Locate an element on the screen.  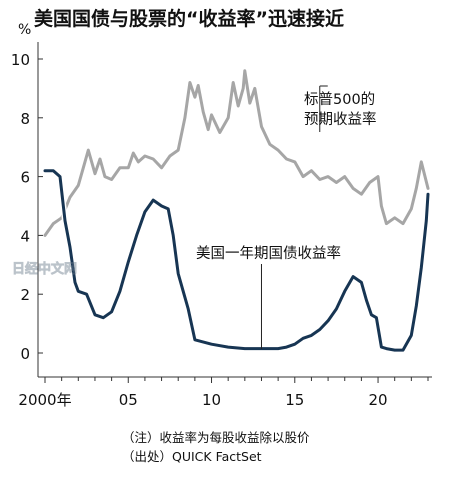
y-tick-label: 0 is located at coordinates (25, 354).